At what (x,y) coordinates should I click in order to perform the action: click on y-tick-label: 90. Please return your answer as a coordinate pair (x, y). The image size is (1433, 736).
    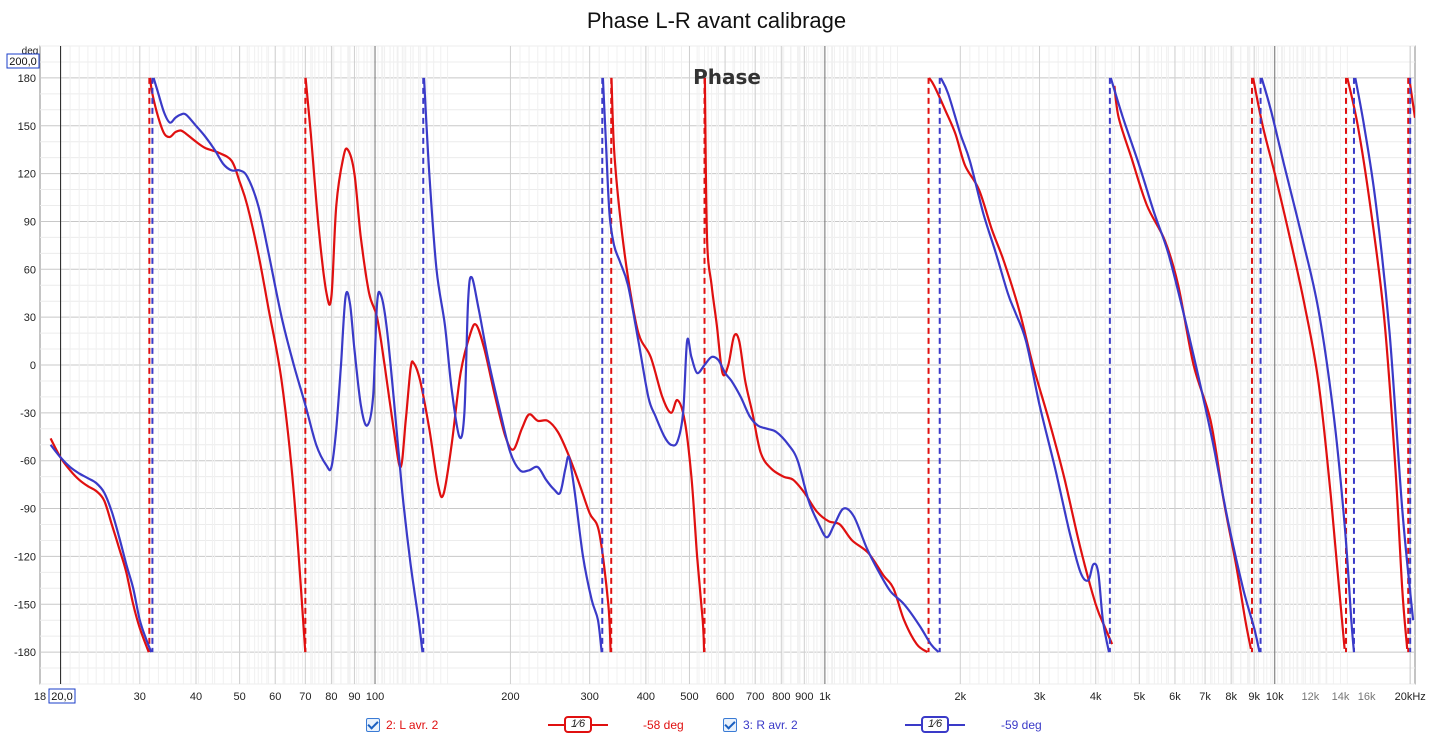
    Looking at the image, I should click on (30, 222).